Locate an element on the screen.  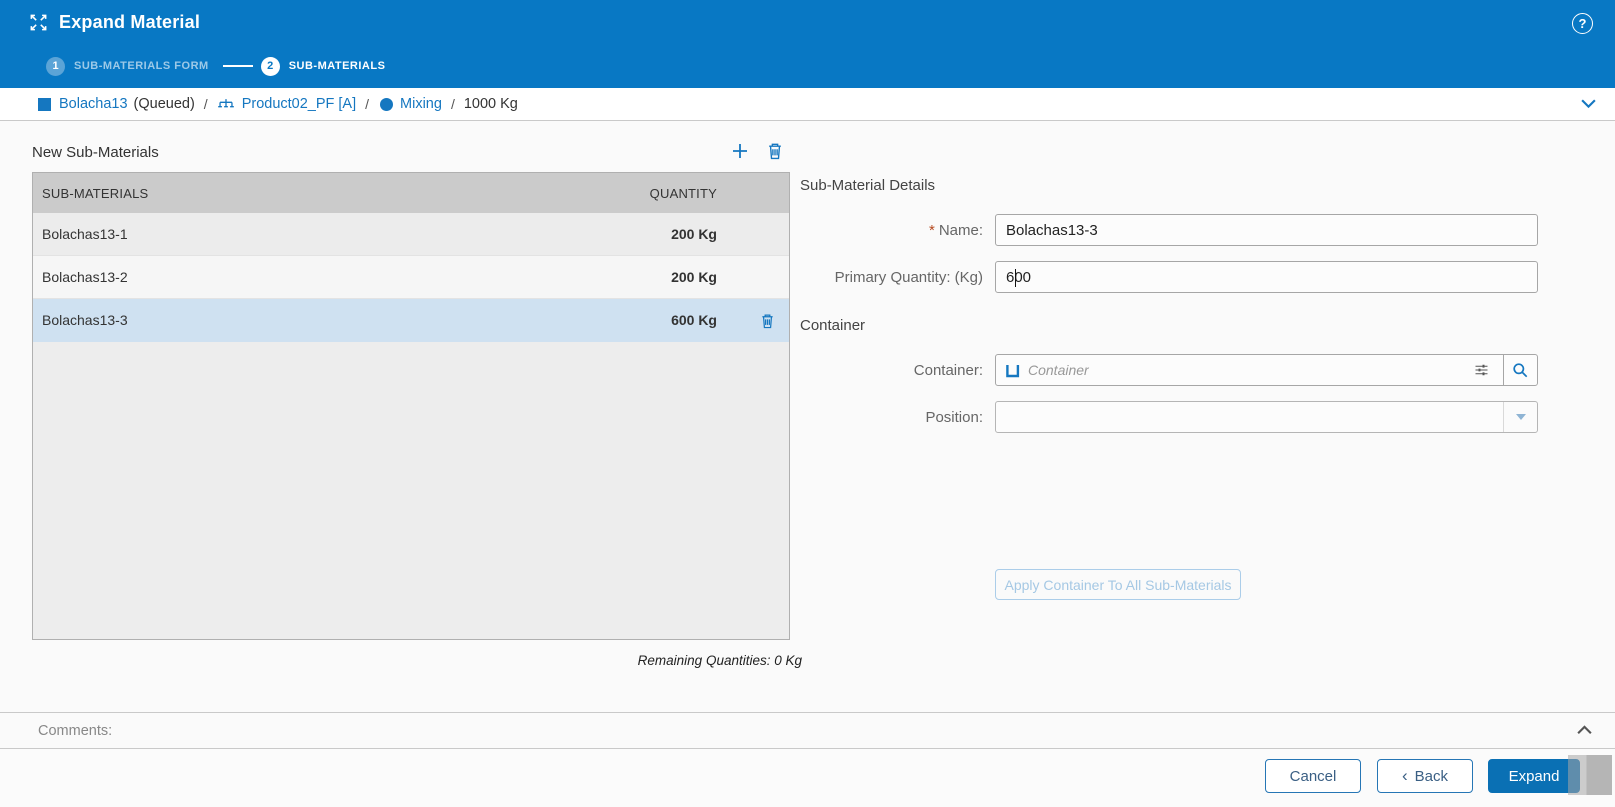
step-sub-materials: 2 SUB-MATERIALS is located at coordinates (323, 66).